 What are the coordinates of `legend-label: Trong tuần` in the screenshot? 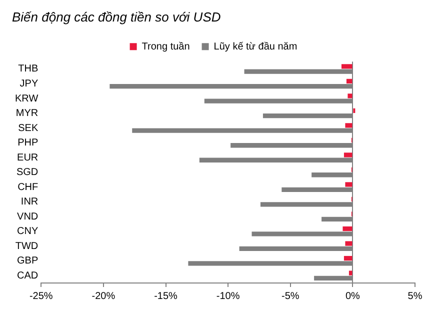 It's located at (166, 46).